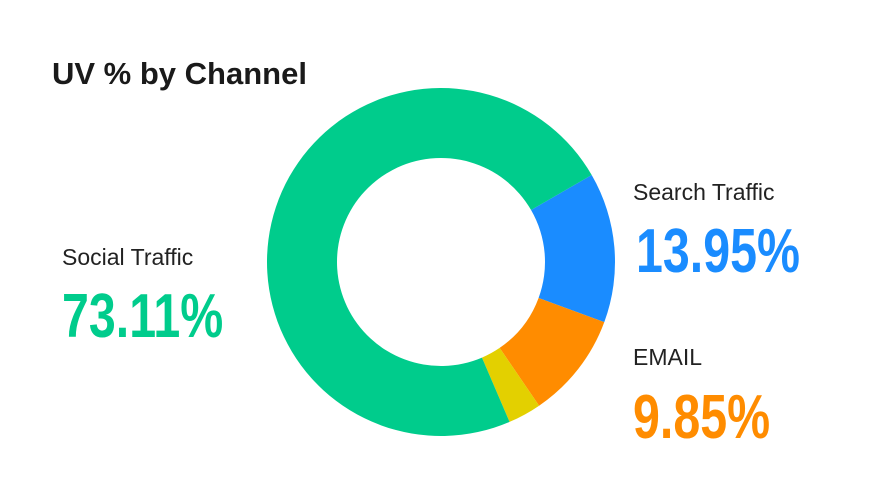 The width and height of the screenshot is (882, 496). I want to click on value-label: 13.95%, so click(718, 250).